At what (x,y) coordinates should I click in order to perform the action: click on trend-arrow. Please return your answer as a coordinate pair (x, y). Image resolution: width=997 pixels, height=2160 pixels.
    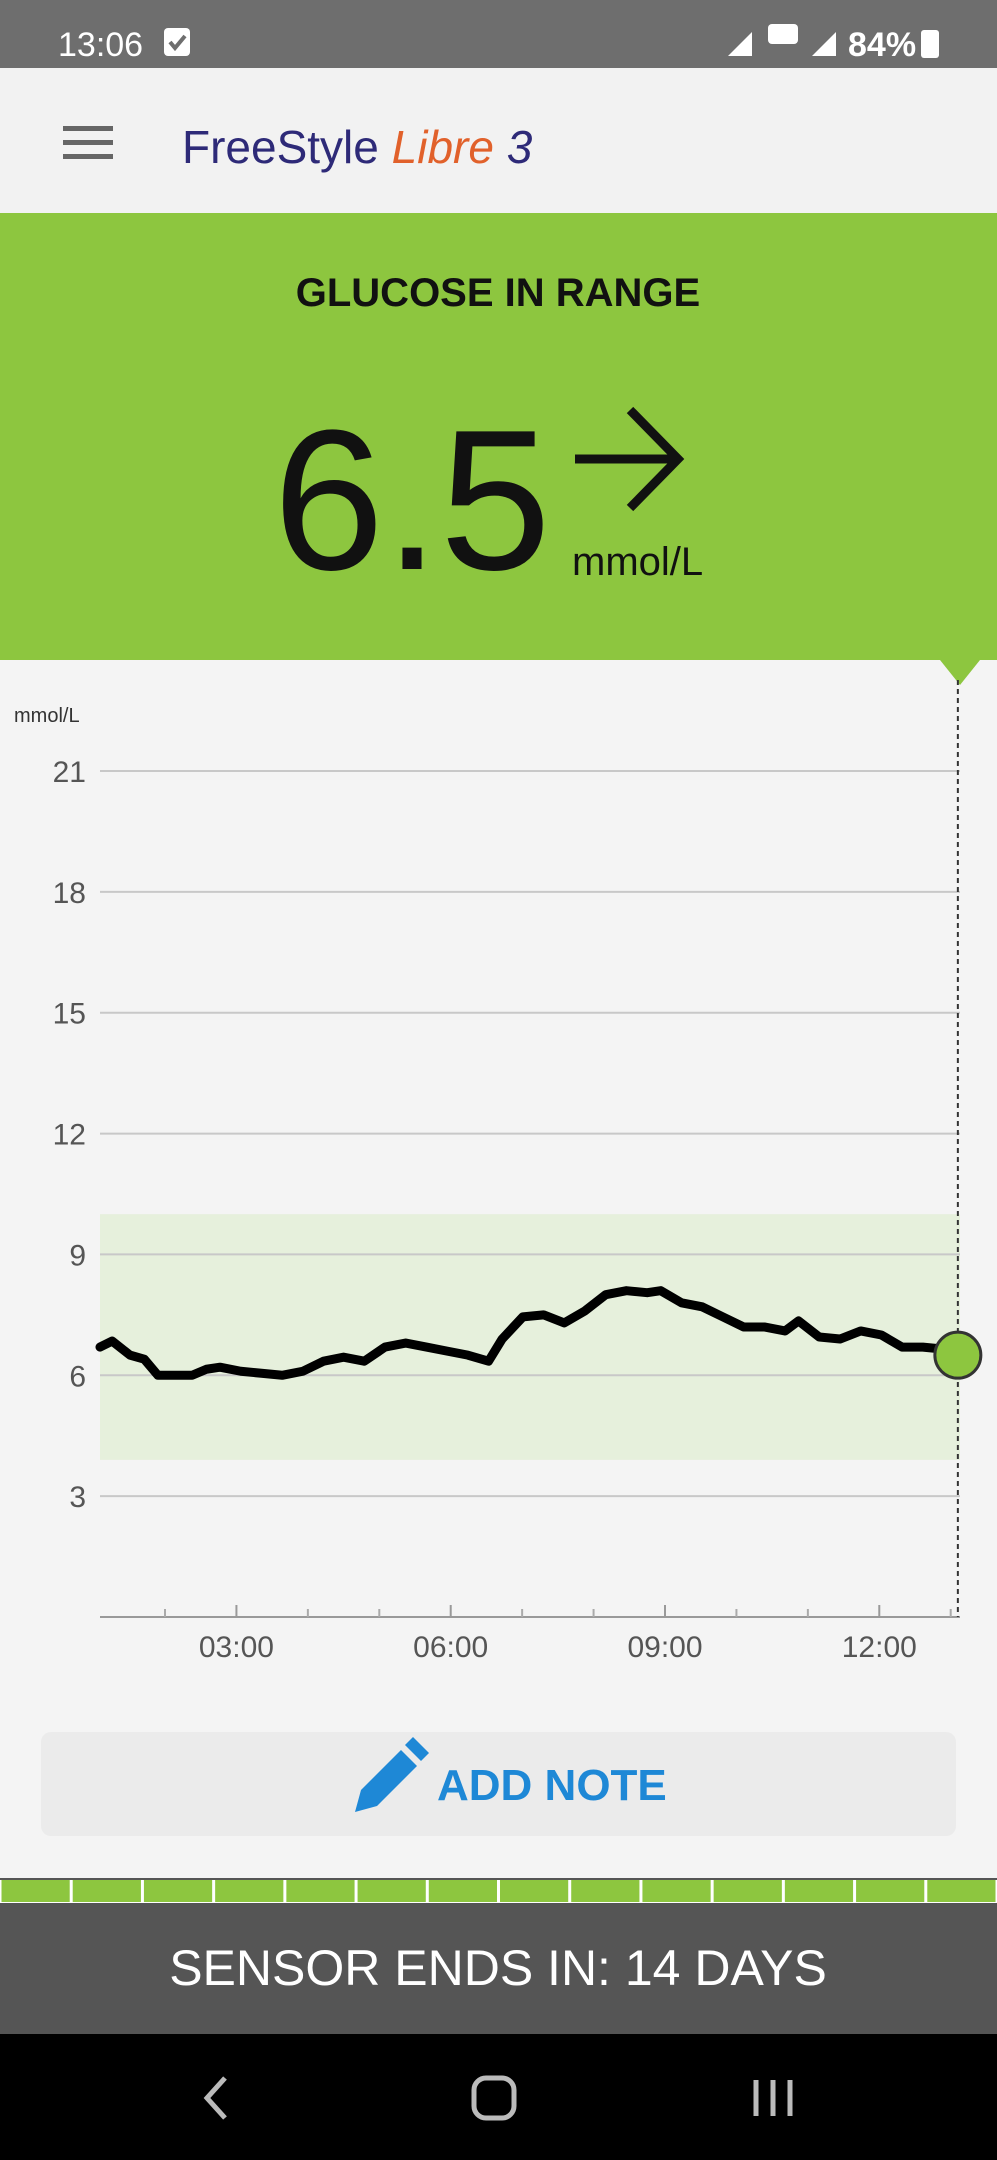
    Looking at the image, I should click on (630, 459).